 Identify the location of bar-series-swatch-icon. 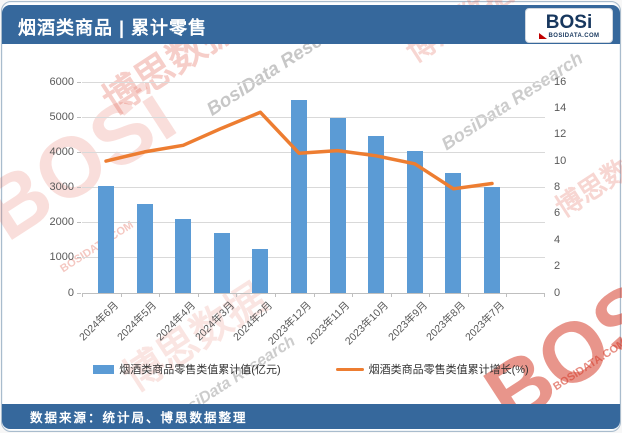
(104, 369).